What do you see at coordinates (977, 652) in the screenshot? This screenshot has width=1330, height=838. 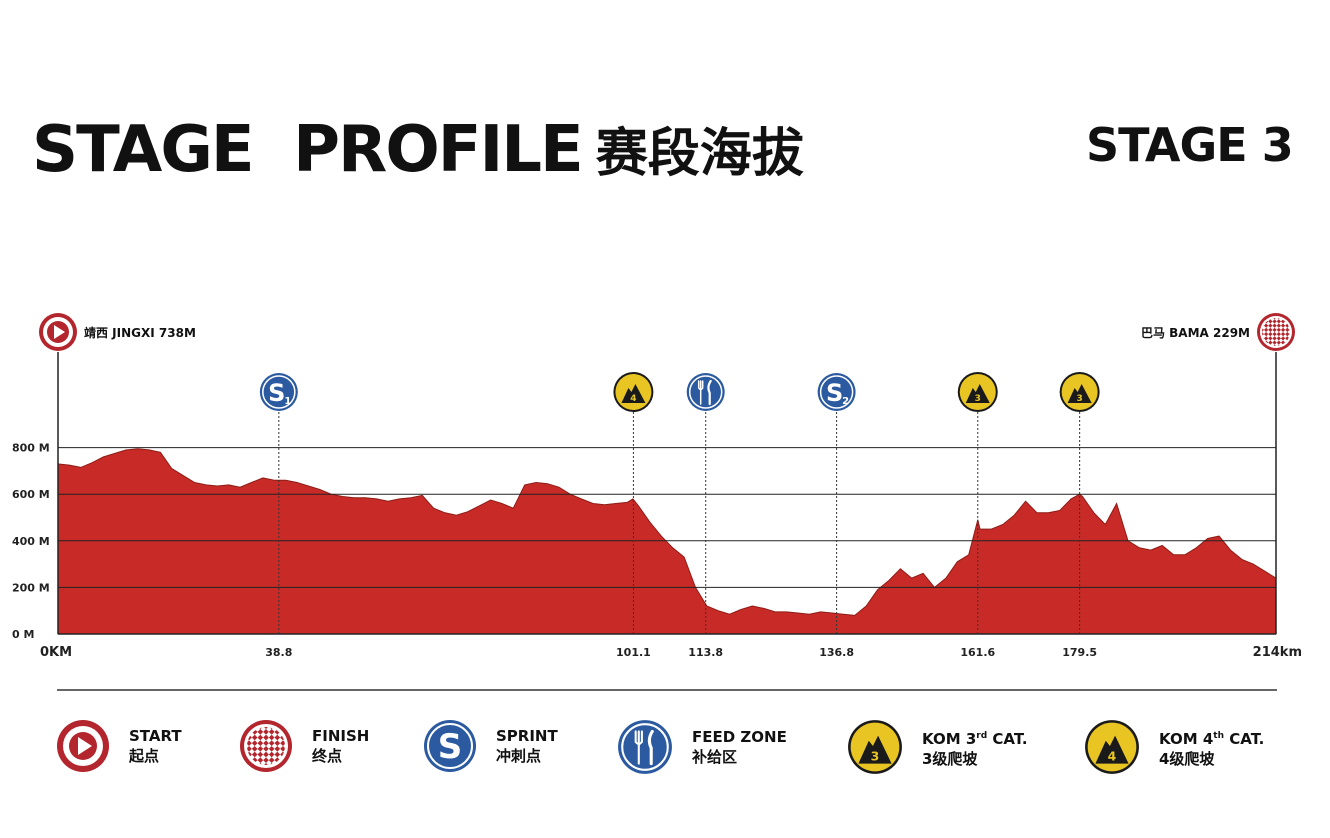 I see `x-tick-label-5: 161.6` at bounding box center [977, 652].